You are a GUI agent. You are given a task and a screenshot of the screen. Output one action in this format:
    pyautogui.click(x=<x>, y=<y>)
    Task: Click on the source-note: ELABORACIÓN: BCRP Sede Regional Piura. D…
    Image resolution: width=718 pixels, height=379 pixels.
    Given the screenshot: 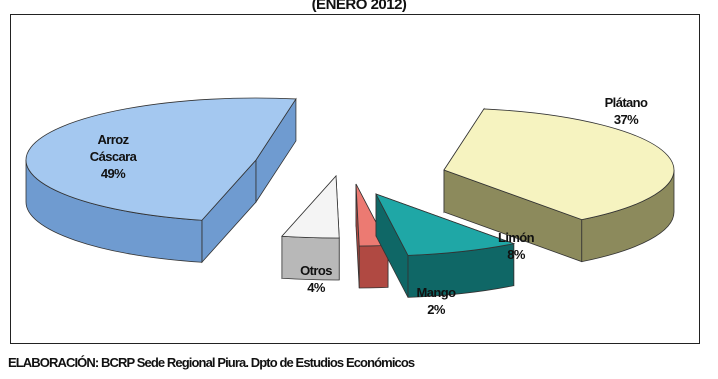 What is the action you would take?
    pyautogui.click(x=211, y=362)
    